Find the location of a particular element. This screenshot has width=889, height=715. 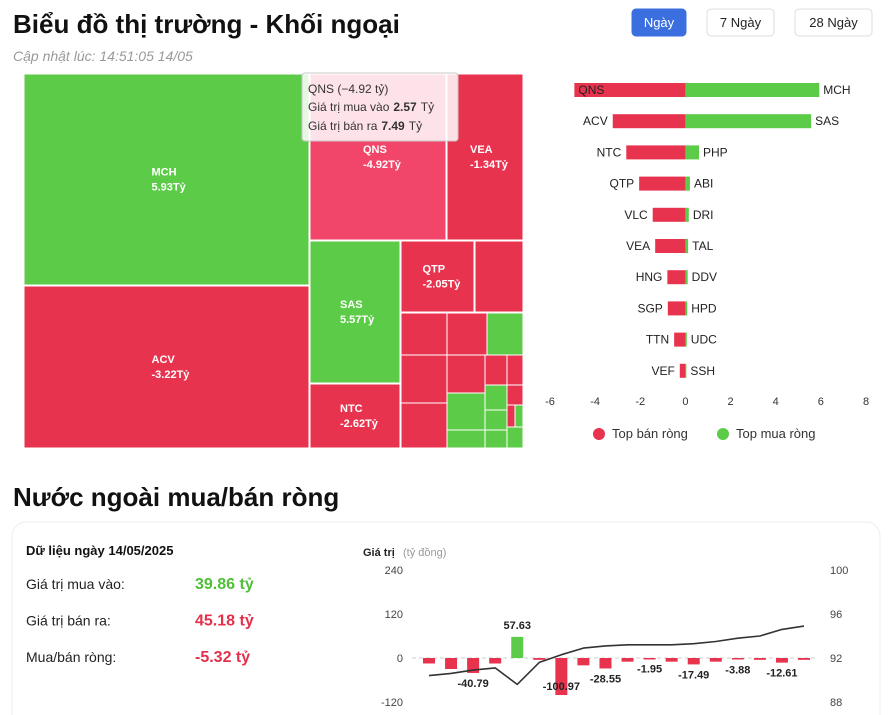

cell-name: NTC is located at coordinates (351, 409).